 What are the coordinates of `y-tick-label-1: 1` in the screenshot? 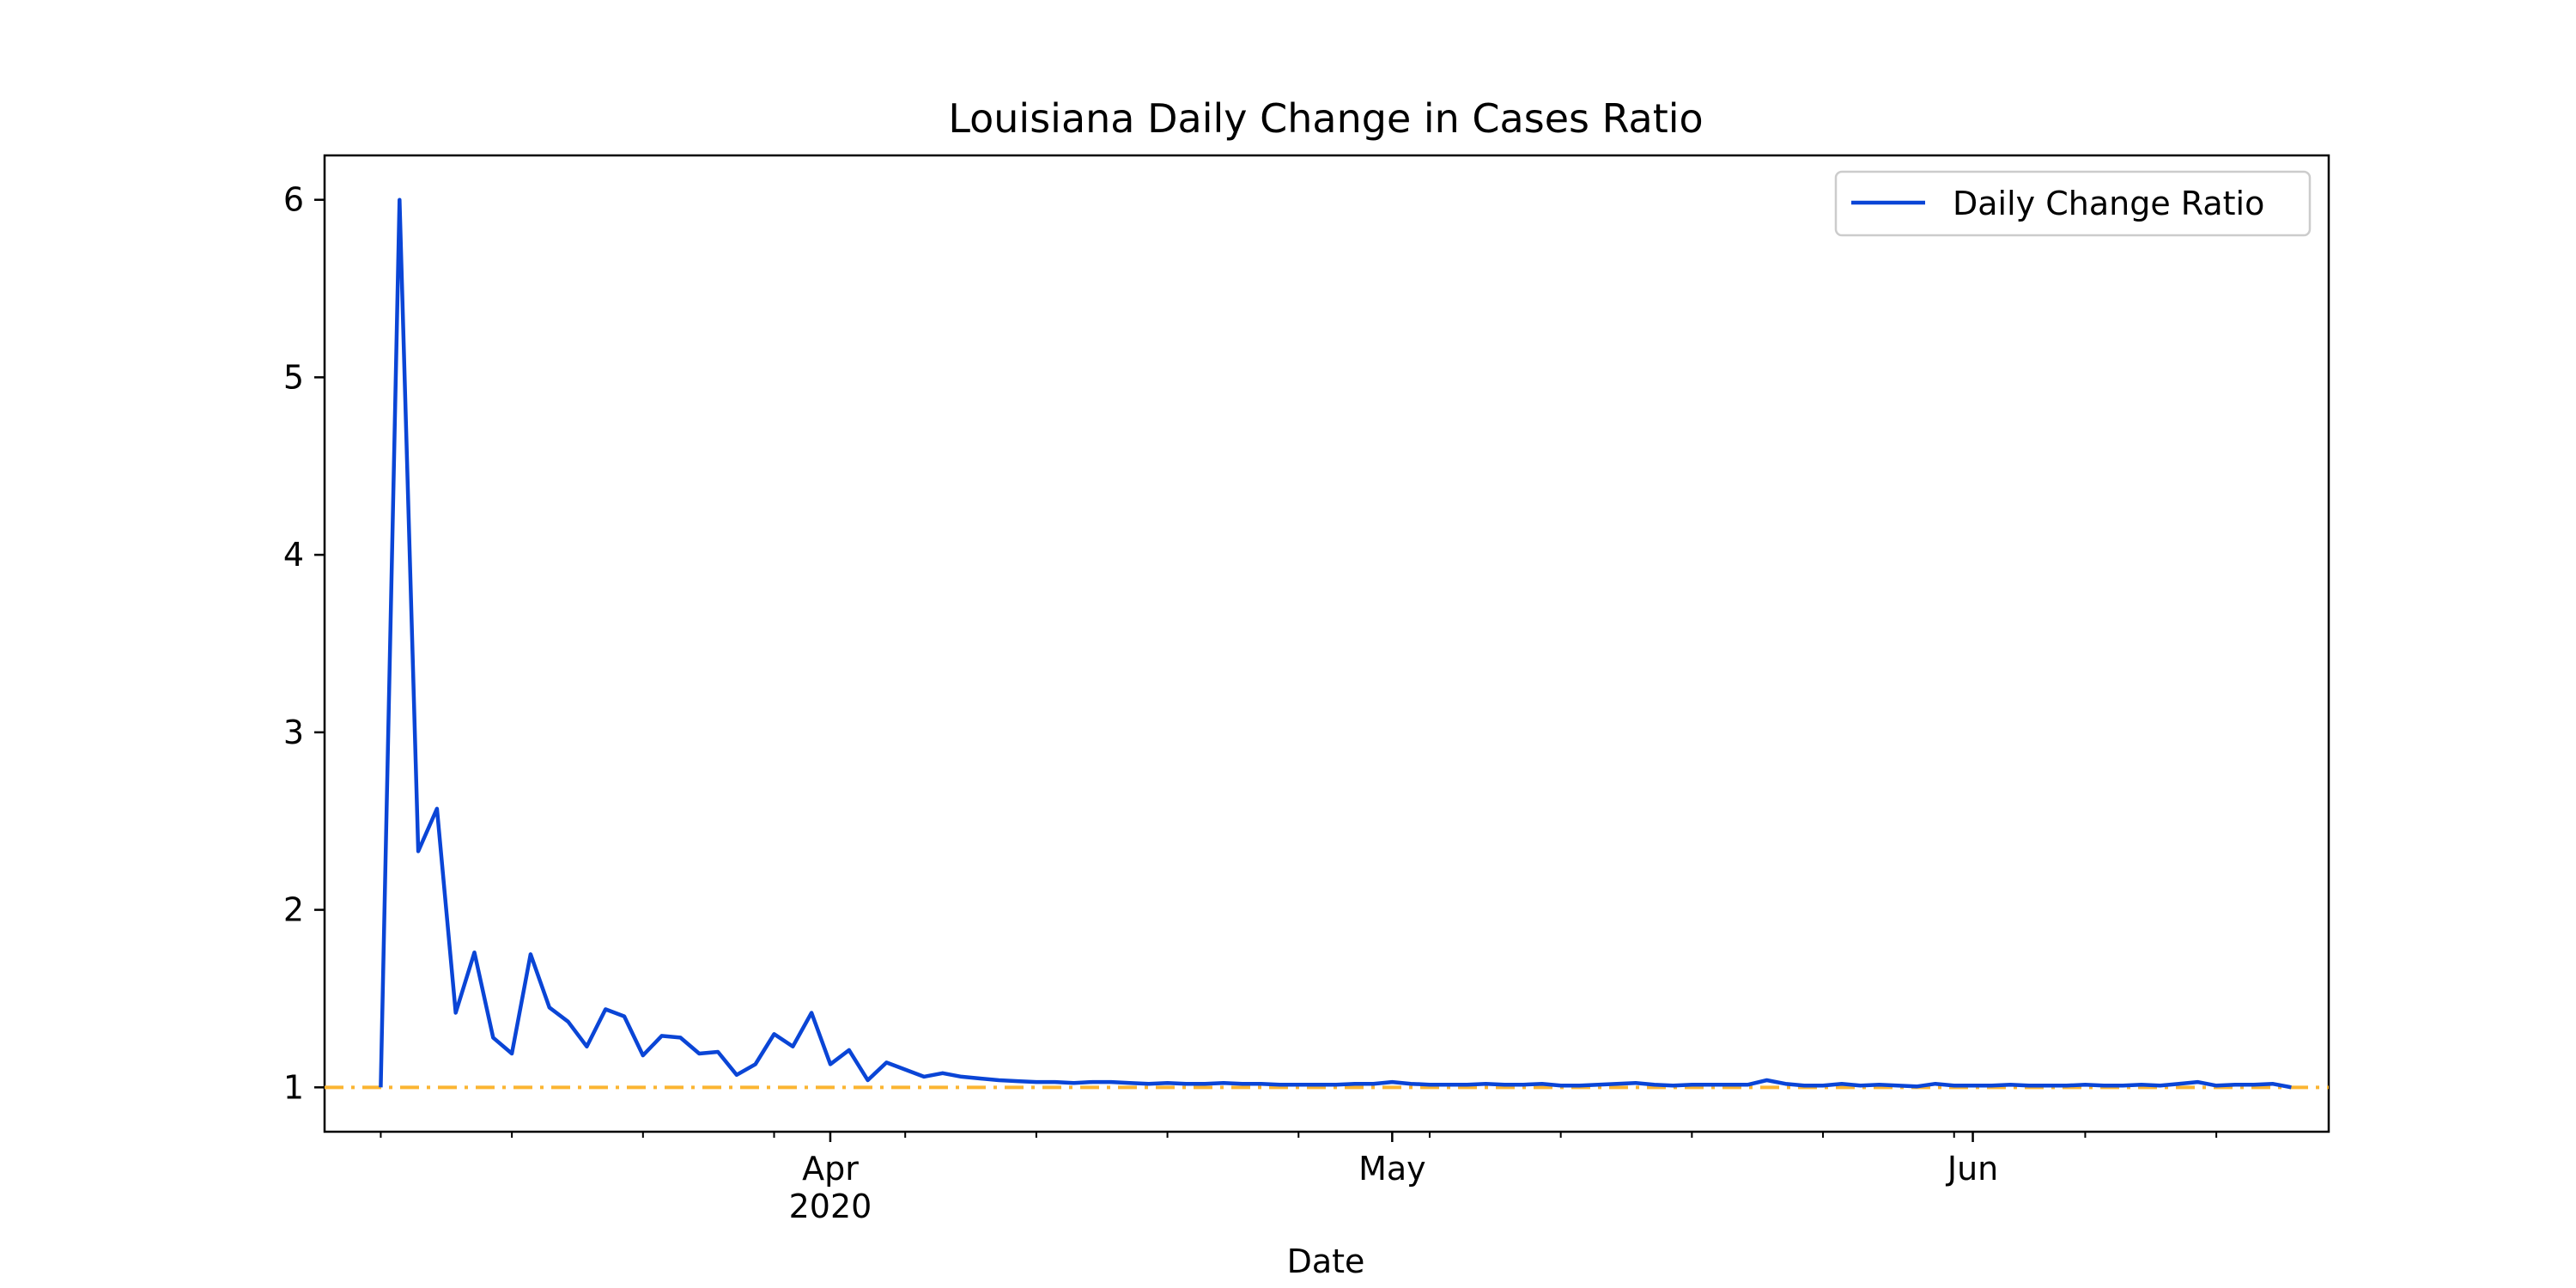 It's located at (293, 1087).